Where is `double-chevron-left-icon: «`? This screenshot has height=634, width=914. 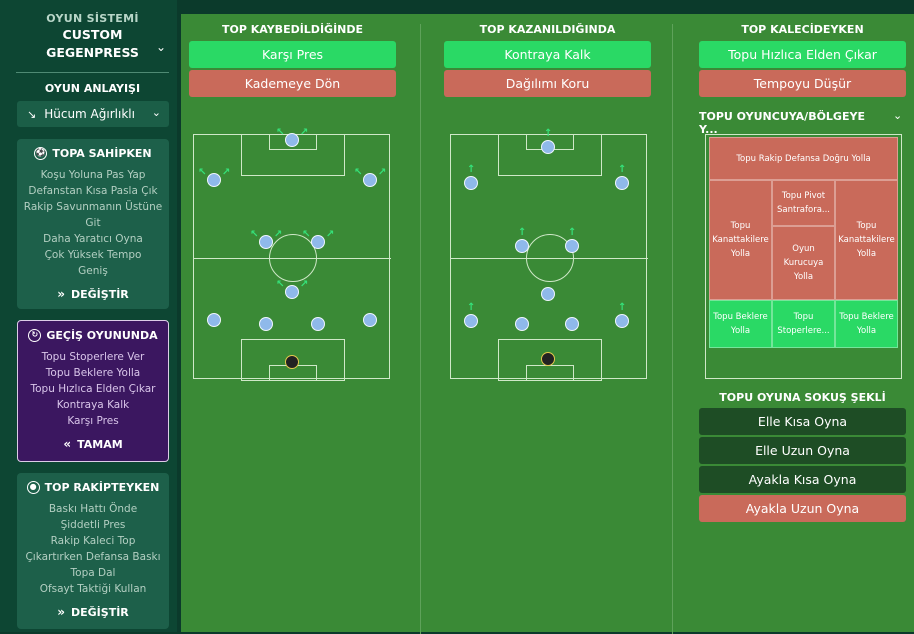
double-chevron-left-icon: « is located at coordinates (67, 444).